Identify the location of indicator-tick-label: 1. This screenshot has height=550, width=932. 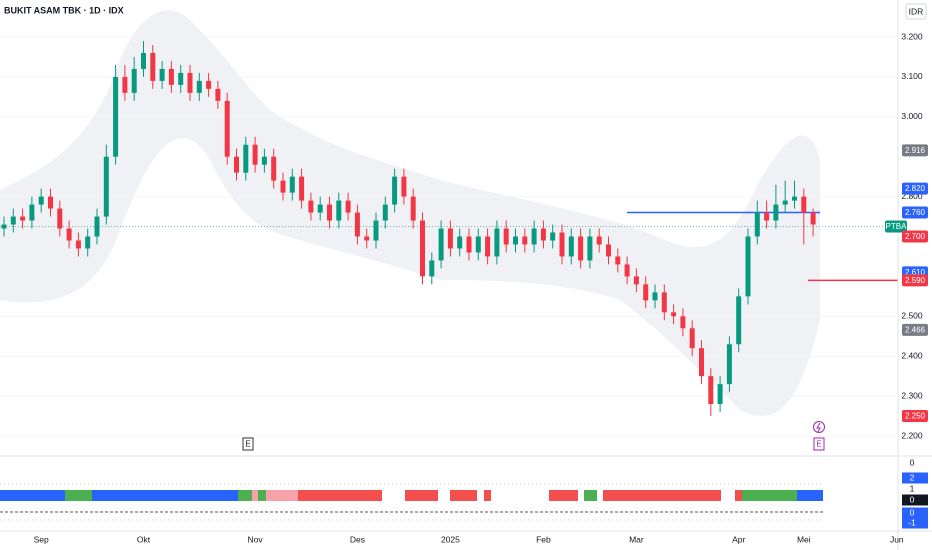
(912, 488).